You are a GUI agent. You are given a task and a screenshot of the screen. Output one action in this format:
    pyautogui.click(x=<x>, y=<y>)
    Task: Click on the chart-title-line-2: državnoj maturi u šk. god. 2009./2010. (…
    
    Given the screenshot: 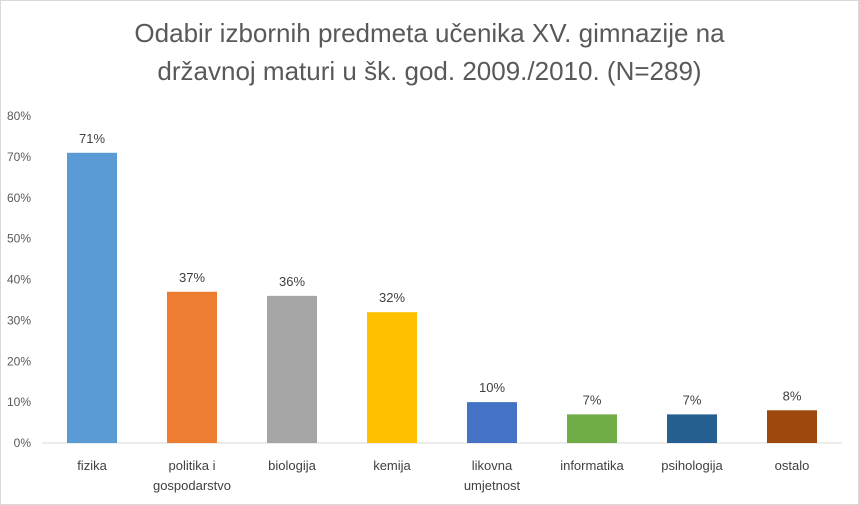 What is the action you would take?
    pyautogui.click(x=429, y=71)
    